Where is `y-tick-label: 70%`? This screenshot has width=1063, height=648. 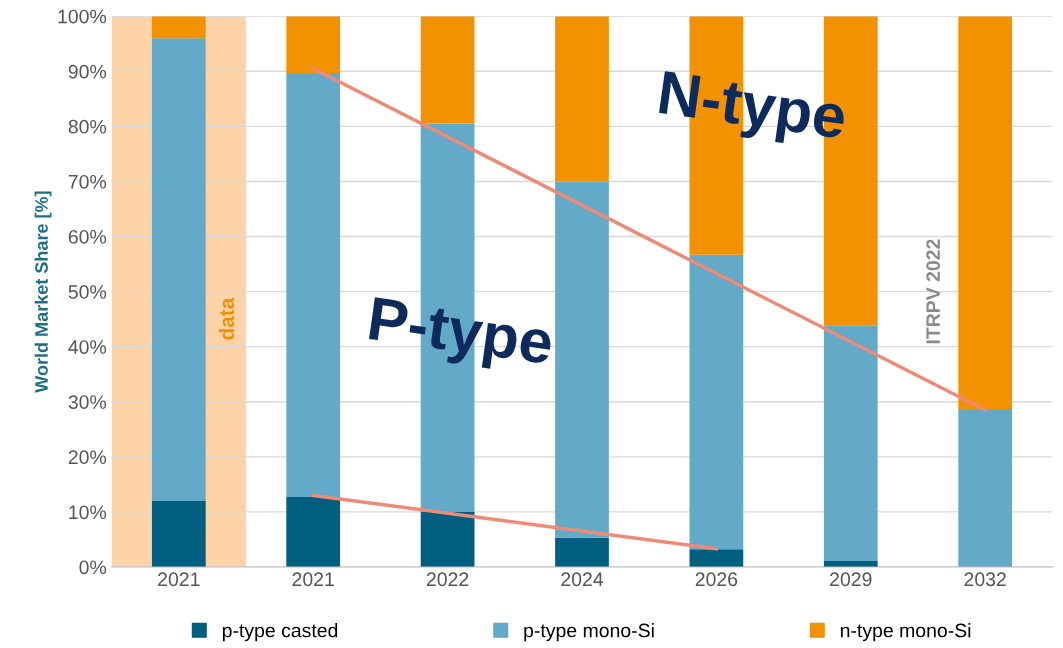 y-tick-label: 70% is located at coordinates (87, 181).